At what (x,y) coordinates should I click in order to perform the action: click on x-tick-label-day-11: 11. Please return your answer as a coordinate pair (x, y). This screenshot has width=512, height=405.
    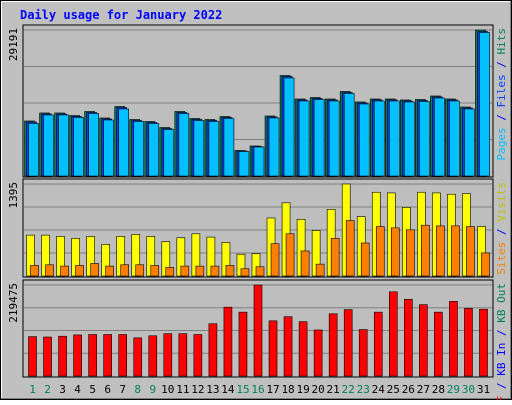
    Looking at the image, I should click on (182, 389).